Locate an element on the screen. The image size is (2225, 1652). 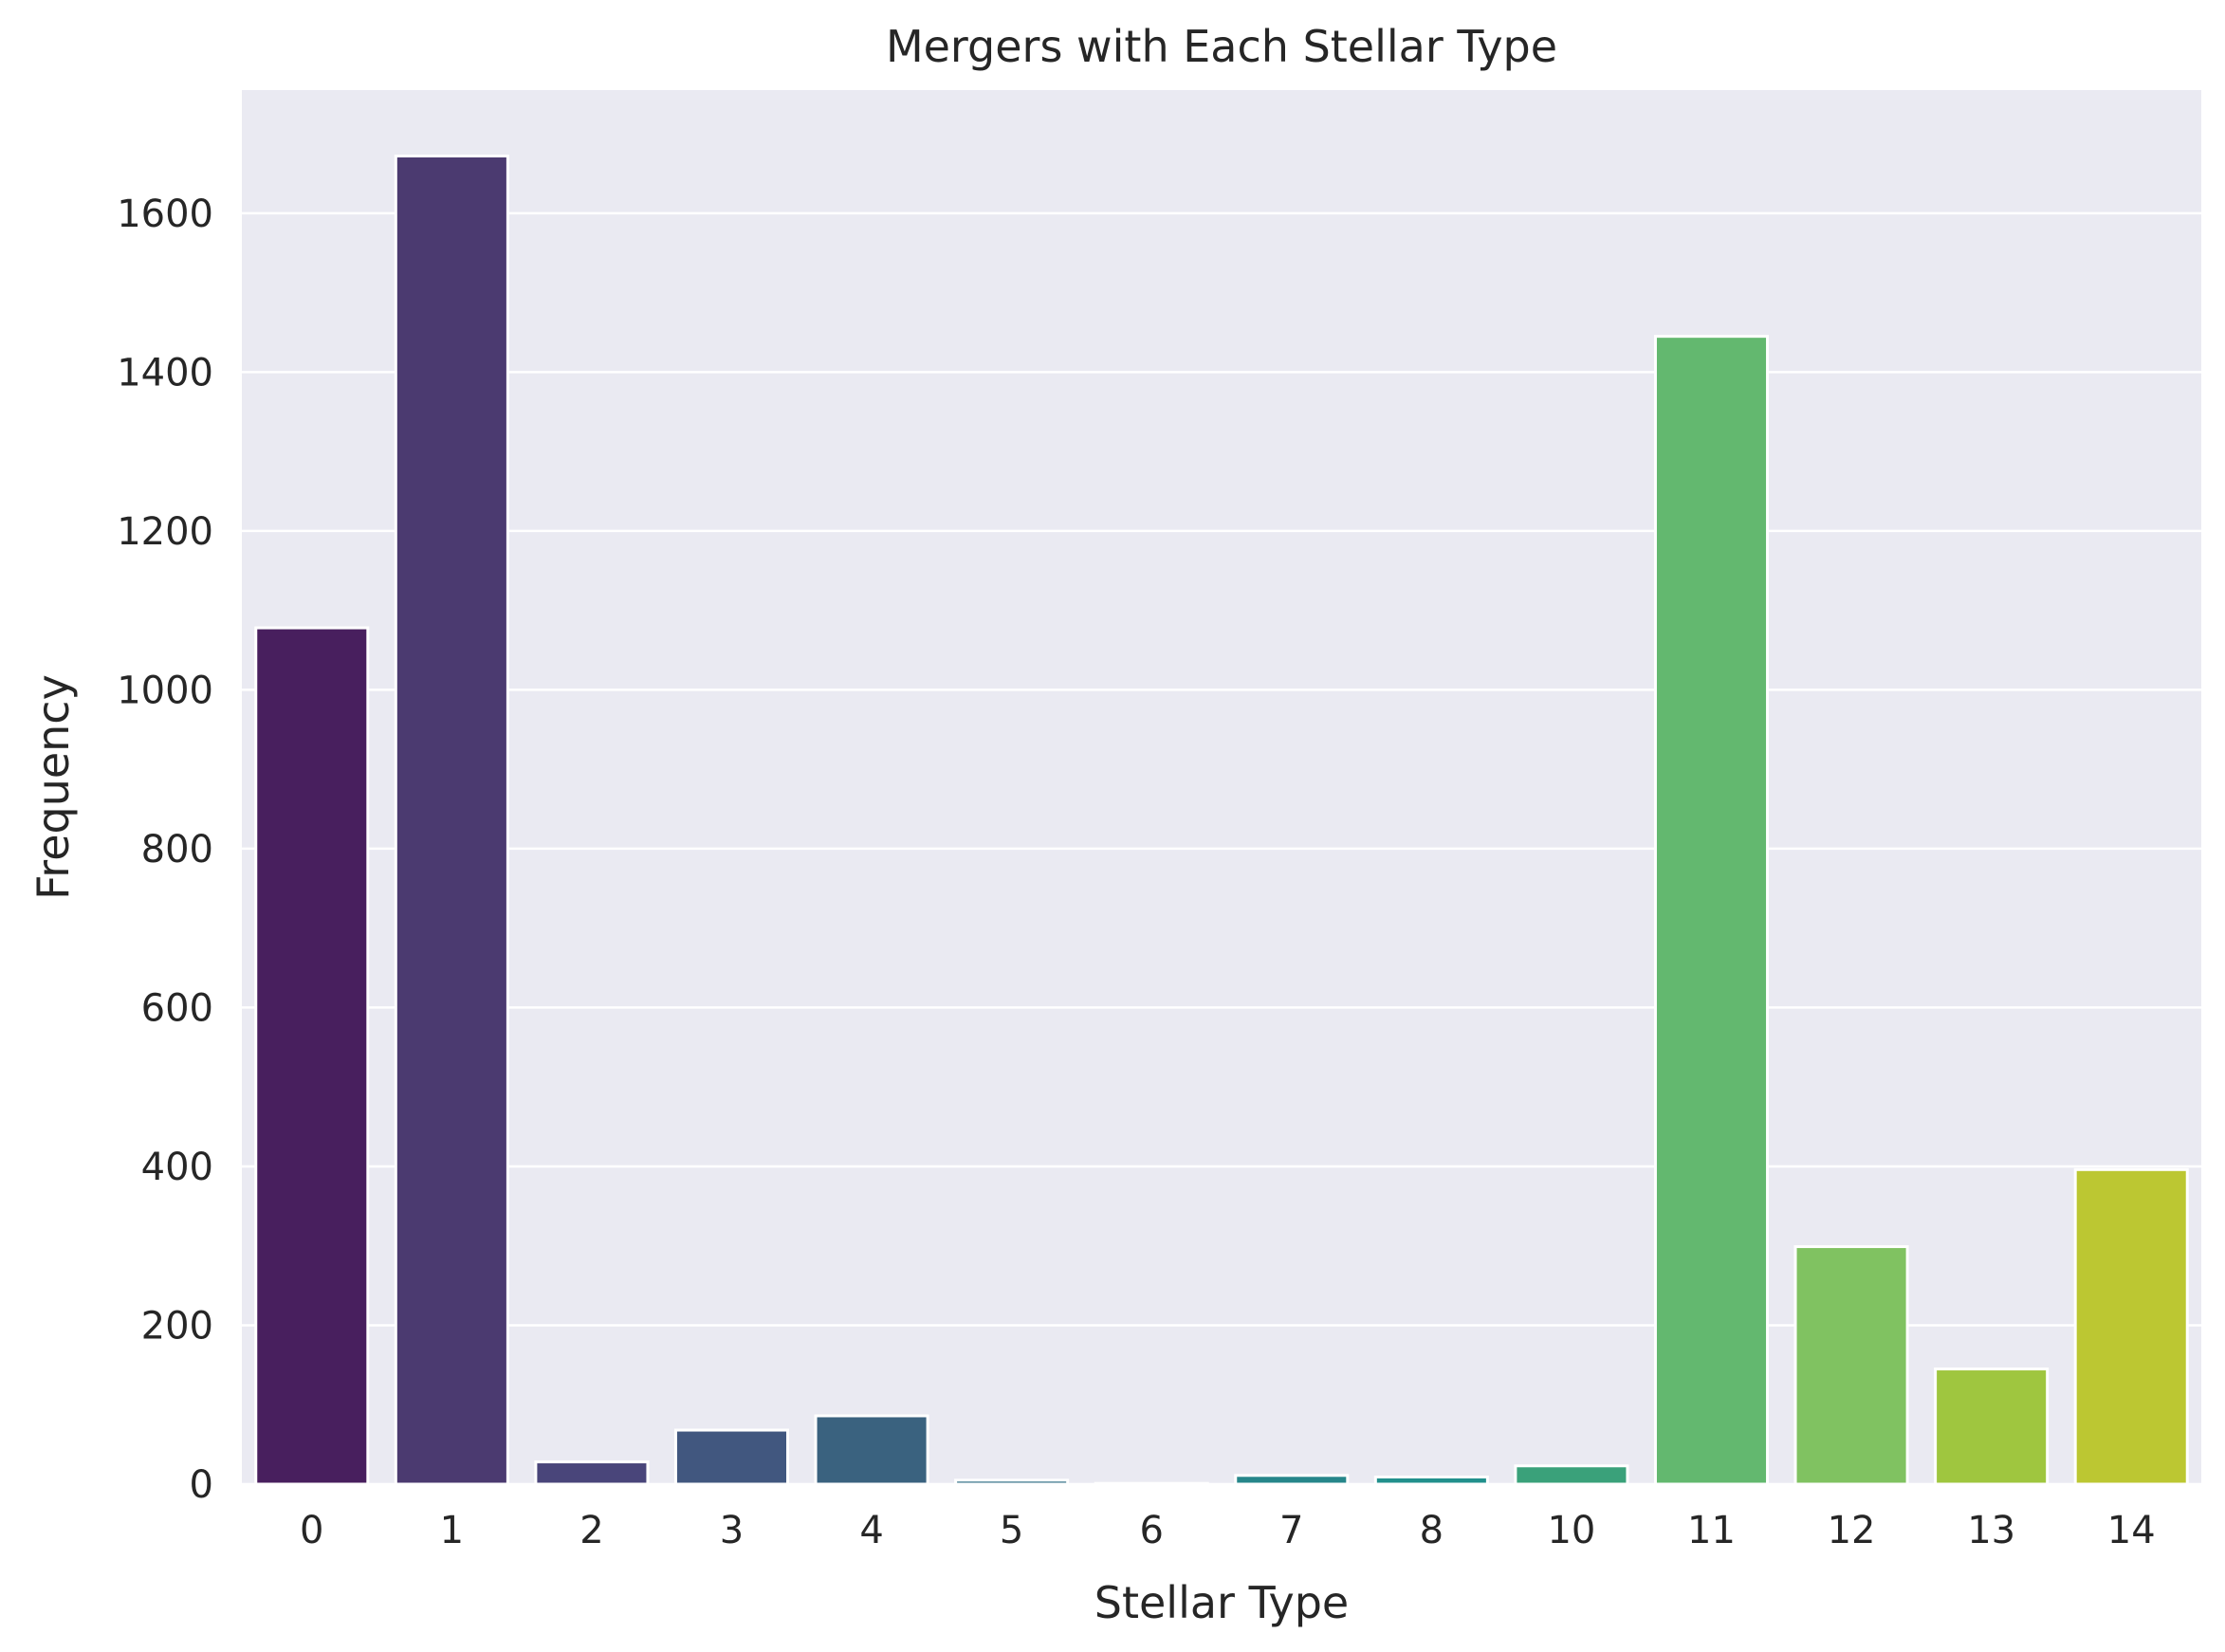
y-tick-label: 1600 is located at coordinates (165, 214).